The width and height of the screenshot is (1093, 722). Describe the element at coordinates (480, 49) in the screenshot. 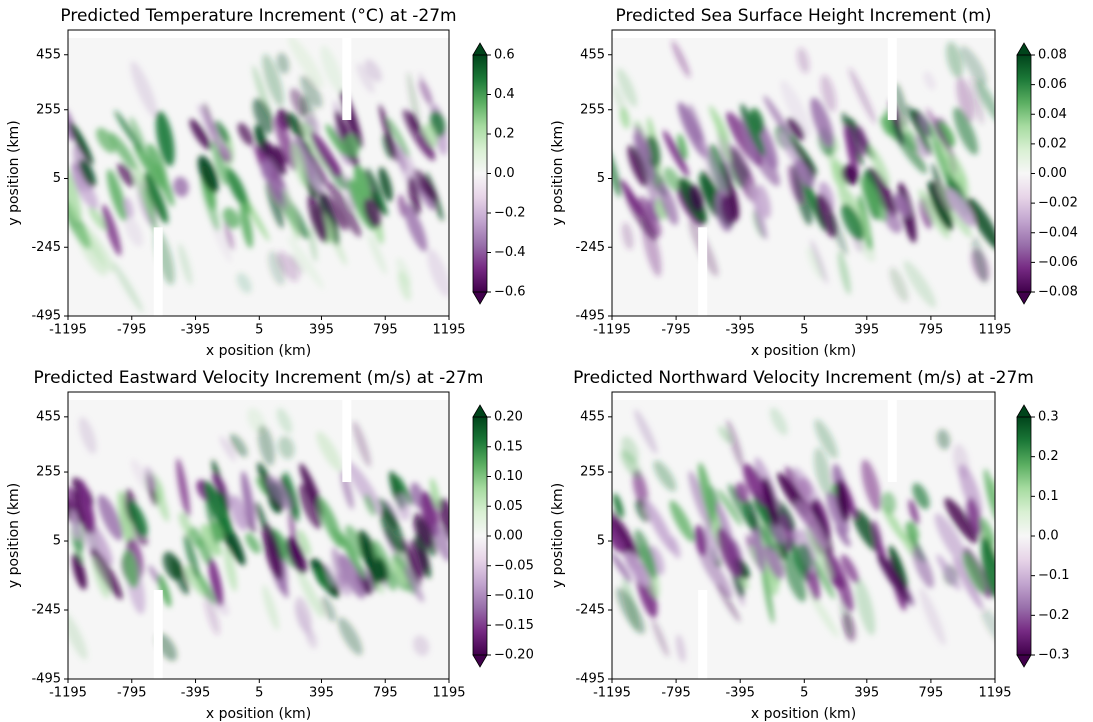

I see `colorbar-extend-top` at that location.